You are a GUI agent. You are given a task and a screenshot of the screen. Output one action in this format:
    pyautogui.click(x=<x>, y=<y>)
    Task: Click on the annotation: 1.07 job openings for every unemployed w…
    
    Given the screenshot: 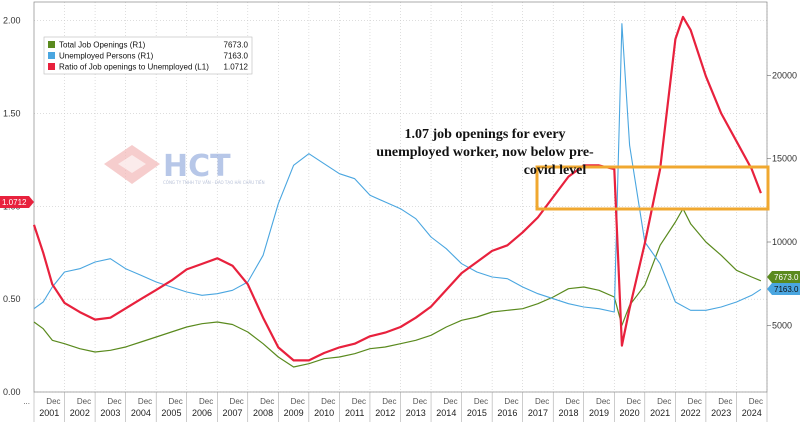 What is the action you would take?
    pyautogui.click(x=485, y=152)
    